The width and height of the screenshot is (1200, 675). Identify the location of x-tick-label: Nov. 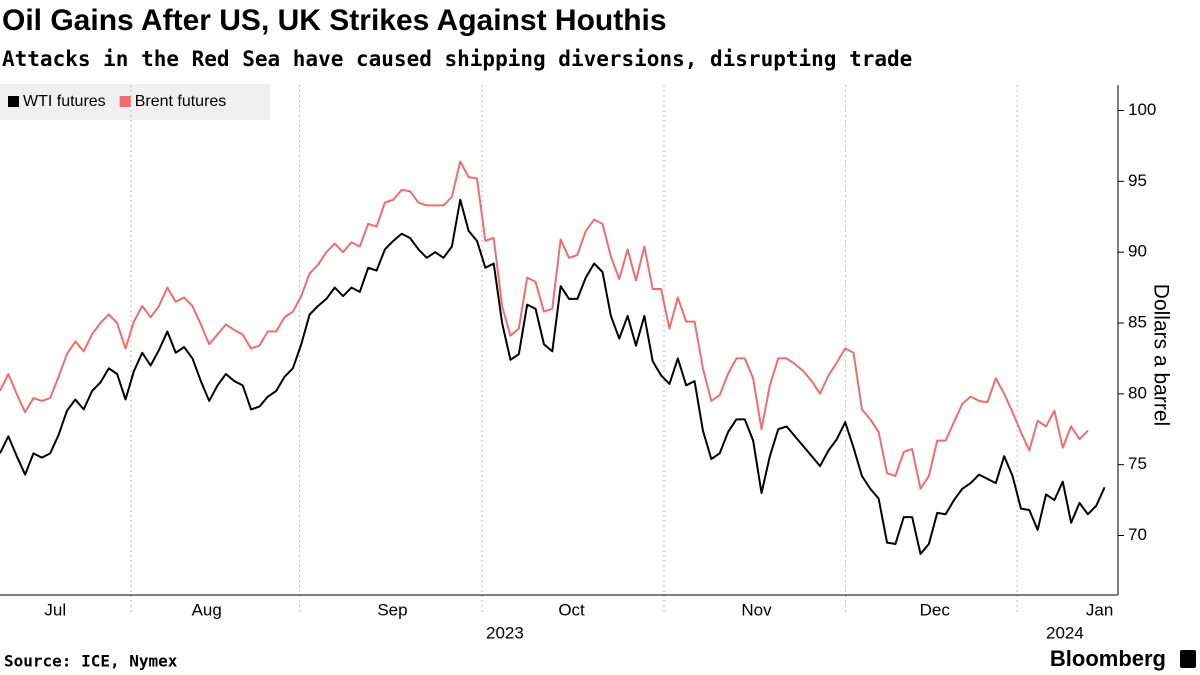
(756, 609).